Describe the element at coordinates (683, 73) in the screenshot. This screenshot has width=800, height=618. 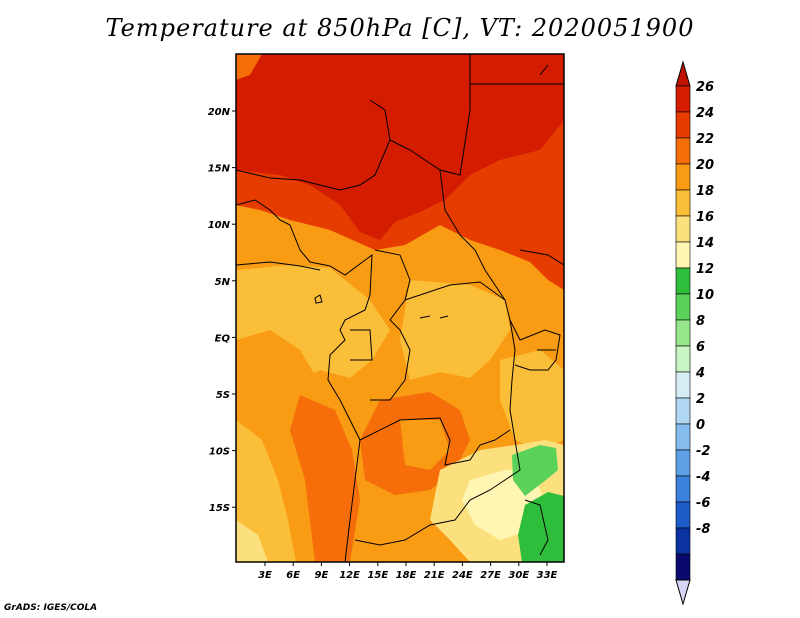
I see `colorbar-top-arrow` at that location.